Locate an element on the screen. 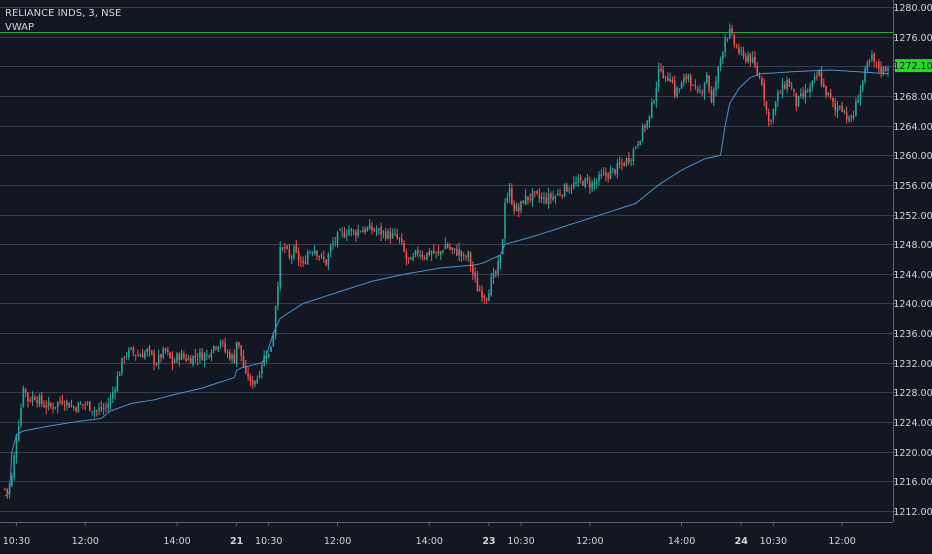 The height and width of the screenshot is (554, 932). time-tick-label: 12:00 is located at coordinates (337, 541).